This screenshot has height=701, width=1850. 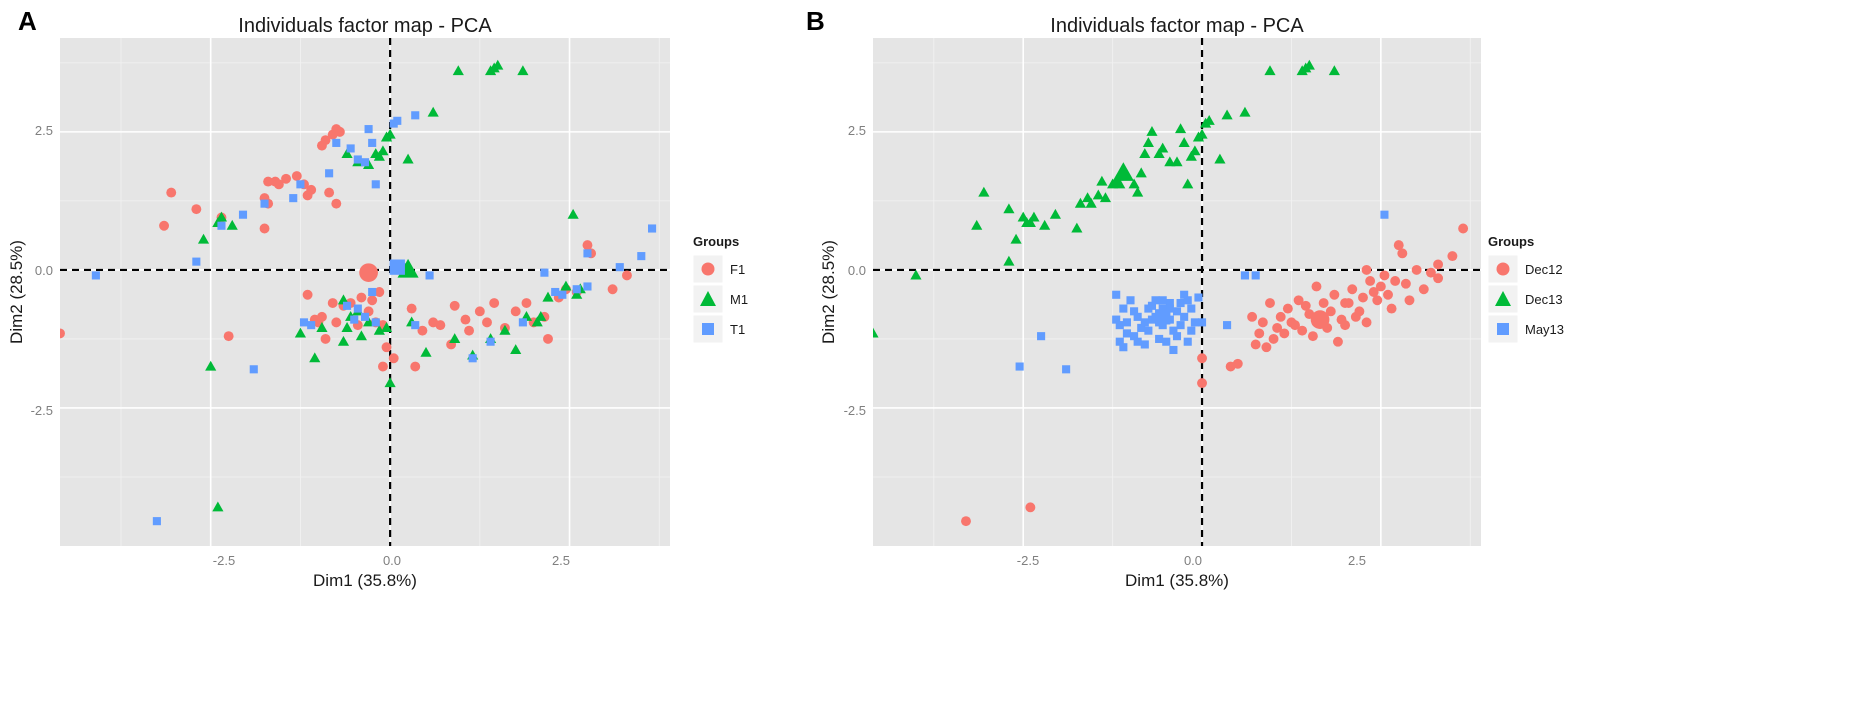 What do you see at coordinates (368, 273) in the screenshot?
I see `group-centroid` at bounding box center [368, 273].